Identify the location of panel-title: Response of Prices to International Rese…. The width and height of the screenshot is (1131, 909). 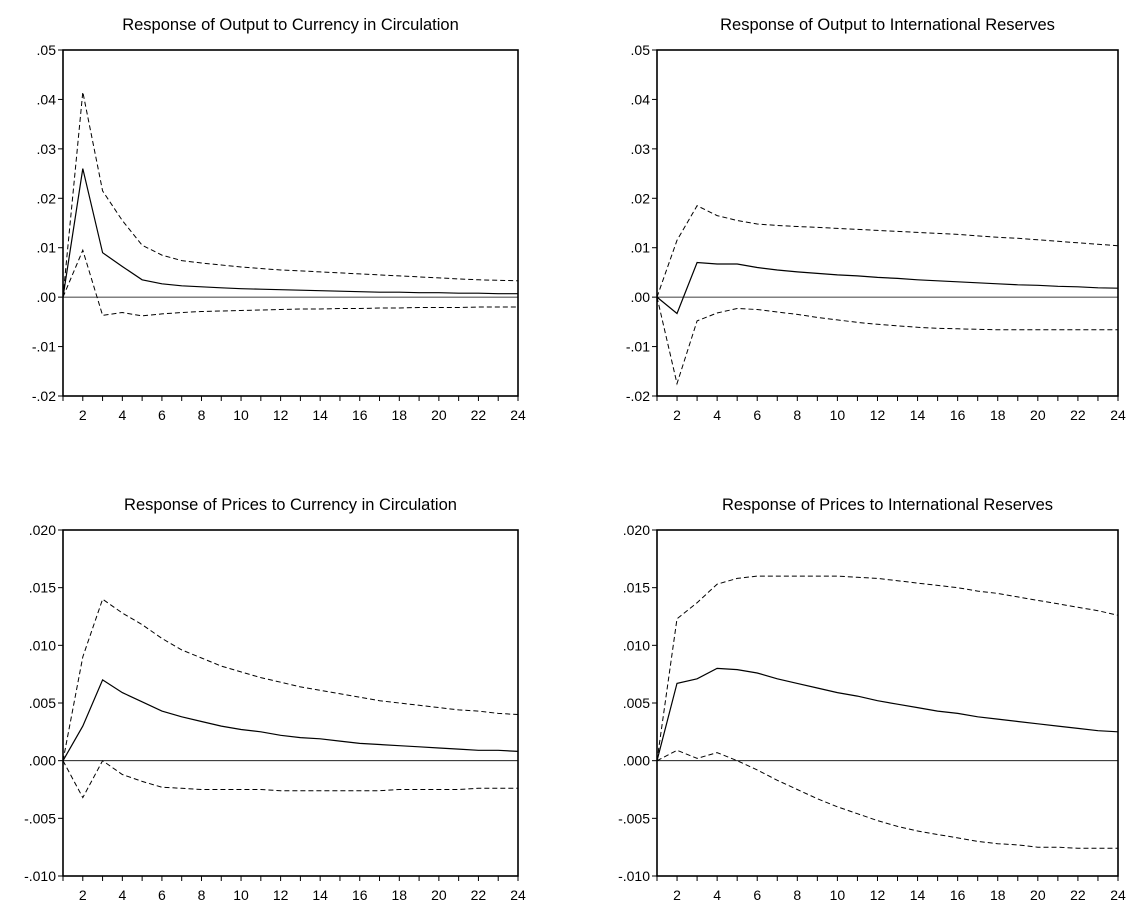
(887, 505).